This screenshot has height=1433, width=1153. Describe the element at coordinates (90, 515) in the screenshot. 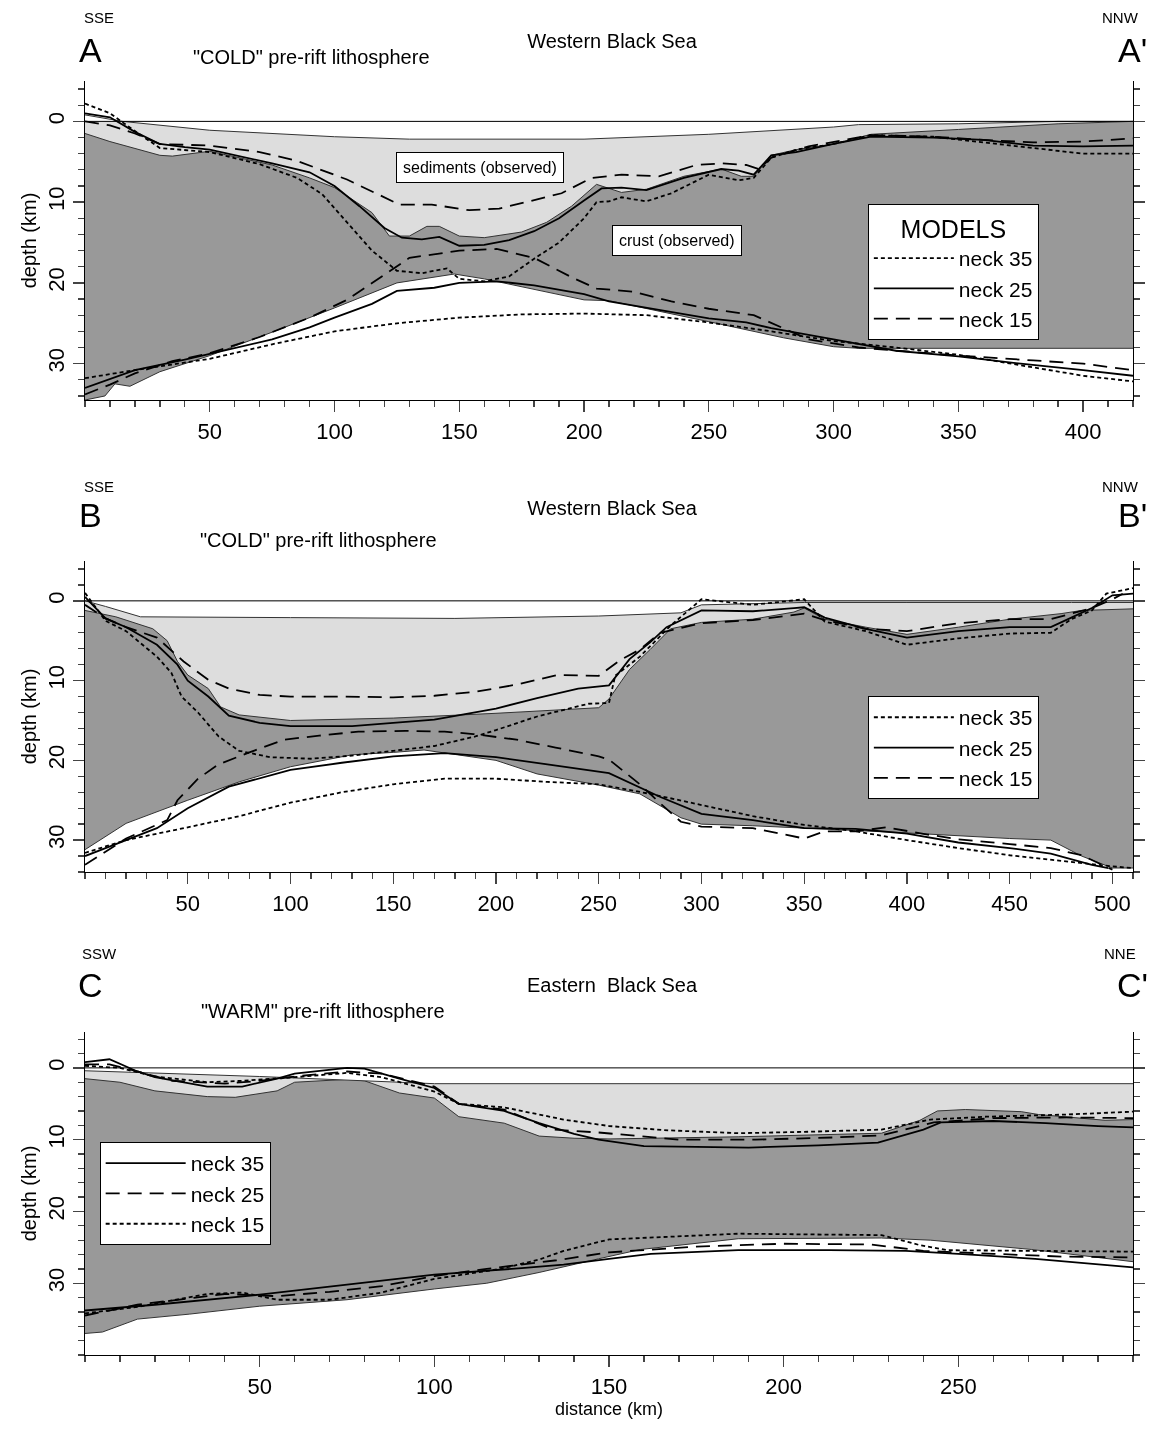

I see `text: B` at that location.